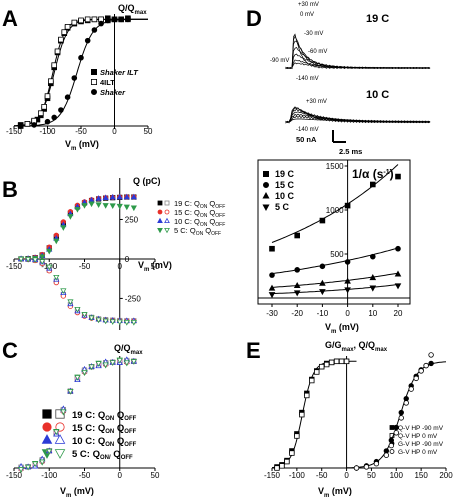 This screenshot has width=460, height=500. Describe the element at coordinates (371, 475) in the screenshot. I see `panel-e-xaxis-ticklabel: 50` at that location.